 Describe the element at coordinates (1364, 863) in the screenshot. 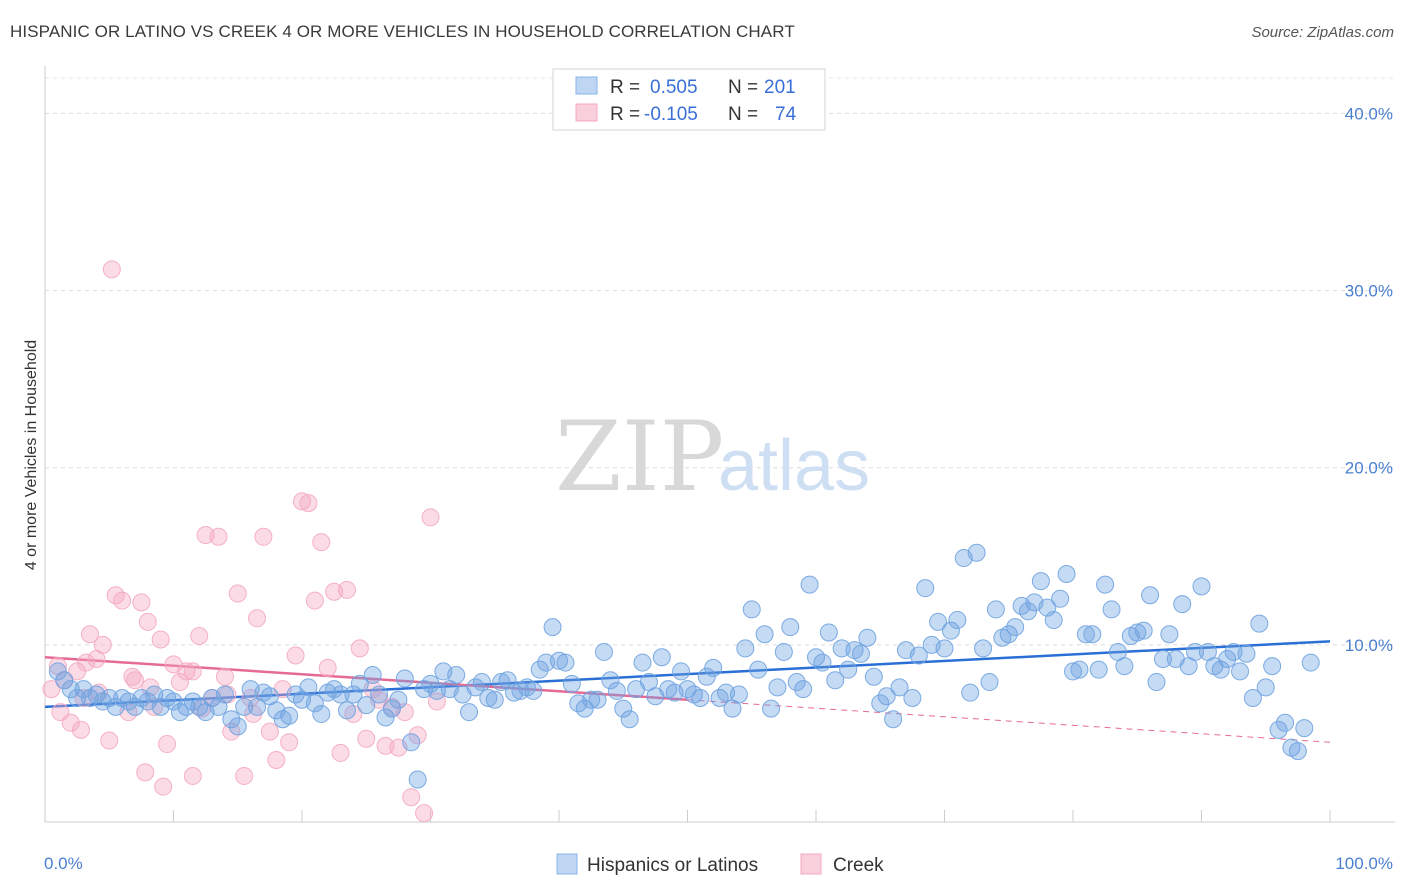

I see `x-tick-label-max: 100.0%` at that location.